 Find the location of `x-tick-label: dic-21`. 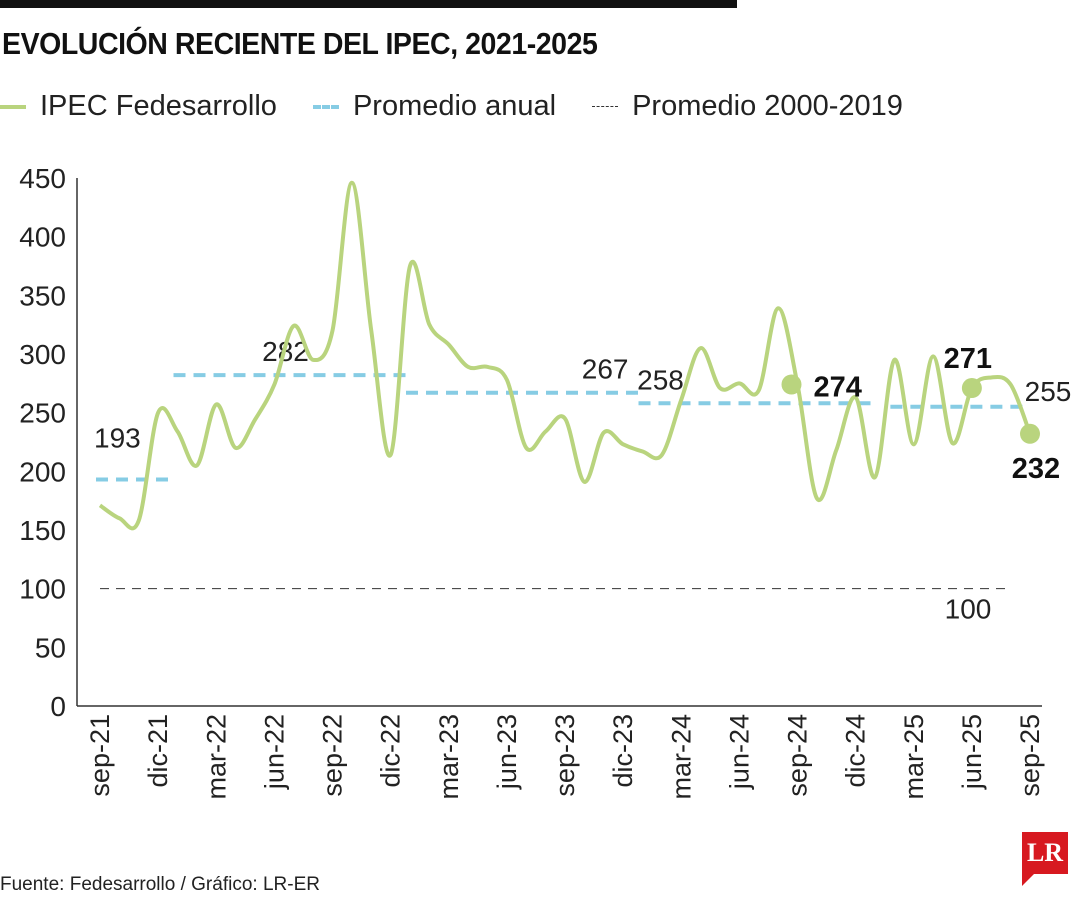

x-tick-label: dic-21 is located at coordinates (158, 751).